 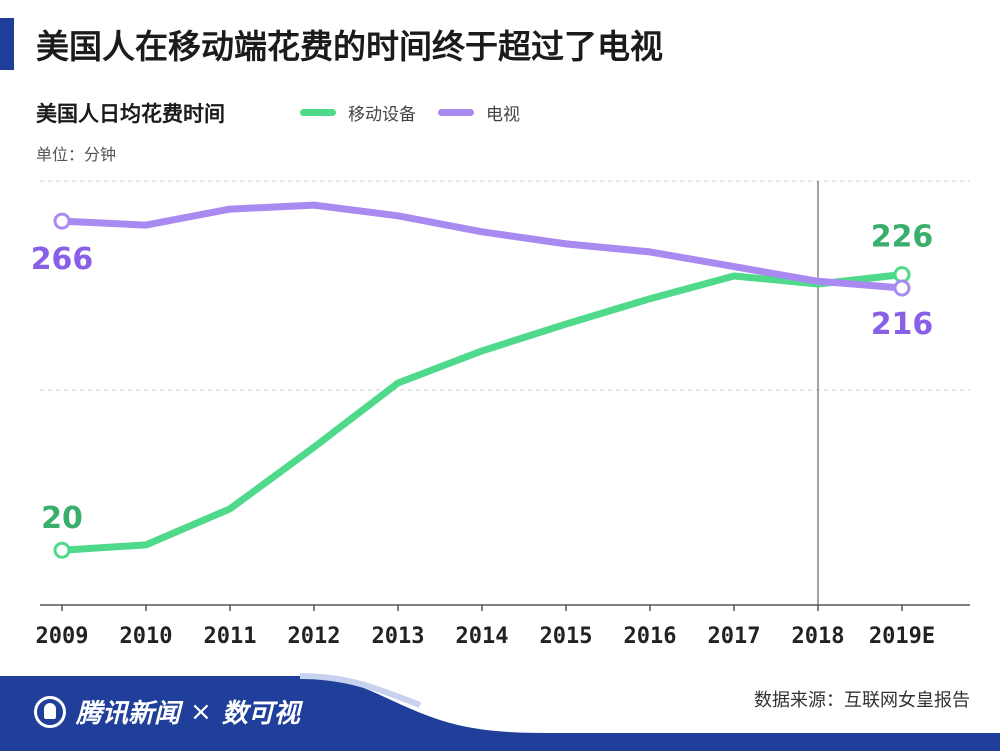 What do you see at coordinates (456, 112) in the screenshot?
I see `legend-swatch-tv` at bounding box center [456, 112].